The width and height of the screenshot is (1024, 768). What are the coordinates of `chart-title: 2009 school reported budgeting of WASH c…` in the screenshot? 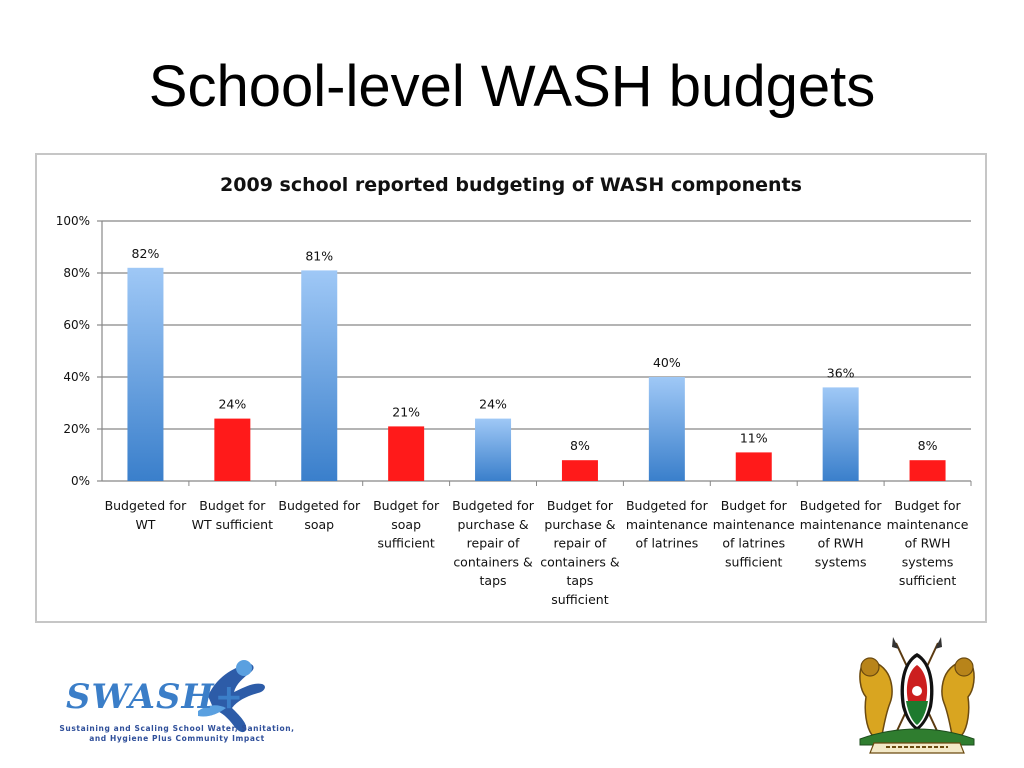 It's located at (511, 185).